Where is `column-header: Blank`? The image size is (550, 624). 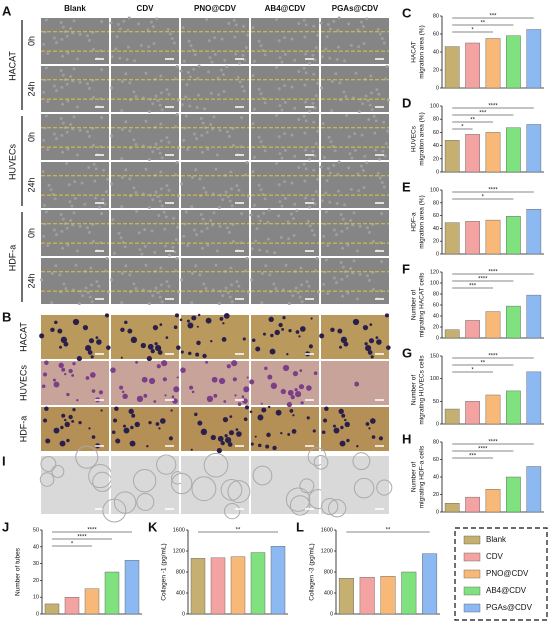 column-header: Blank is located at coordinates (75, 8).